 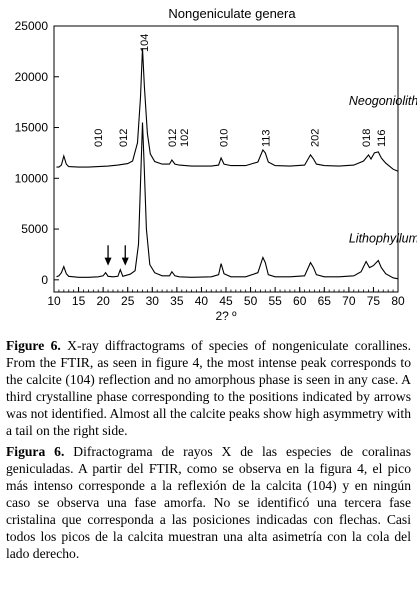 I want to click on peak-label: 018, so click(x=367, y=138).